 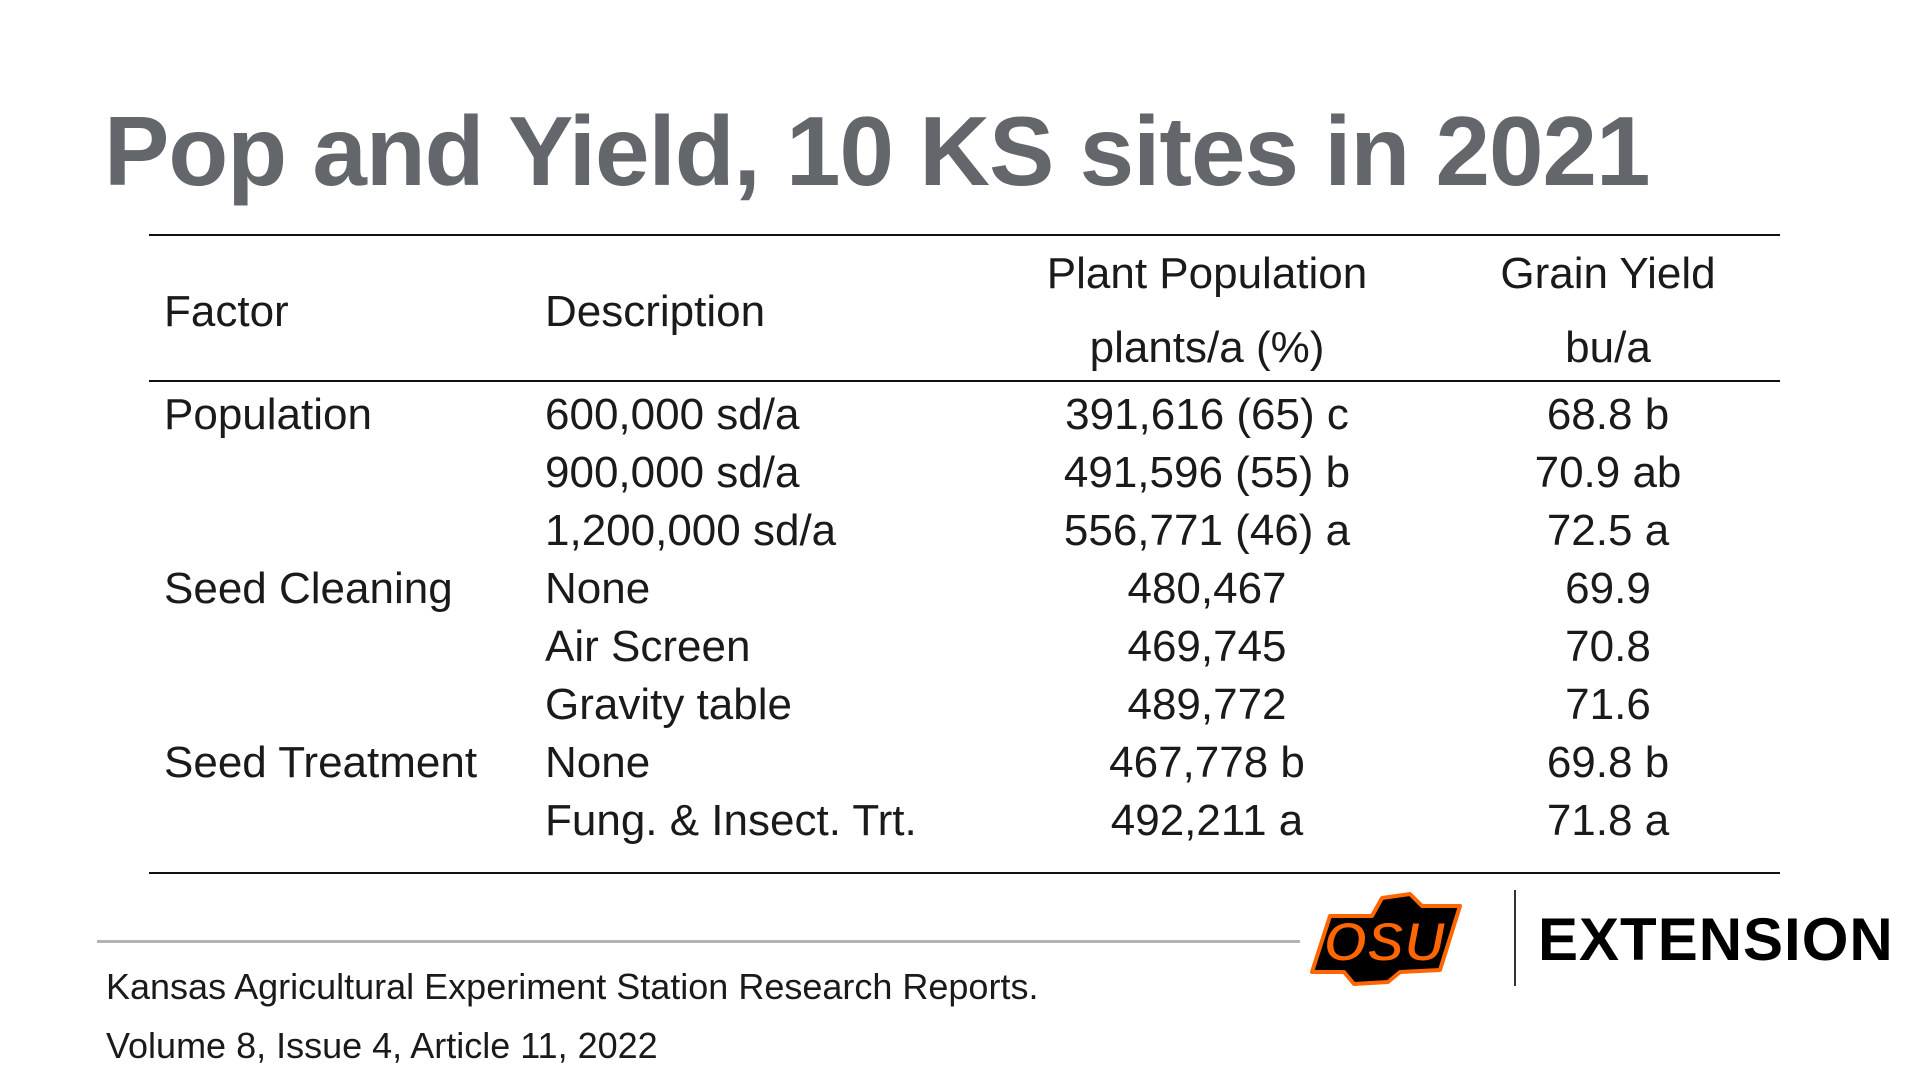 What do you see at coordinates (1207, 273) in the screenshot?
I see `header-plant-population: Plant Population` at bounding box center [1207, 273].